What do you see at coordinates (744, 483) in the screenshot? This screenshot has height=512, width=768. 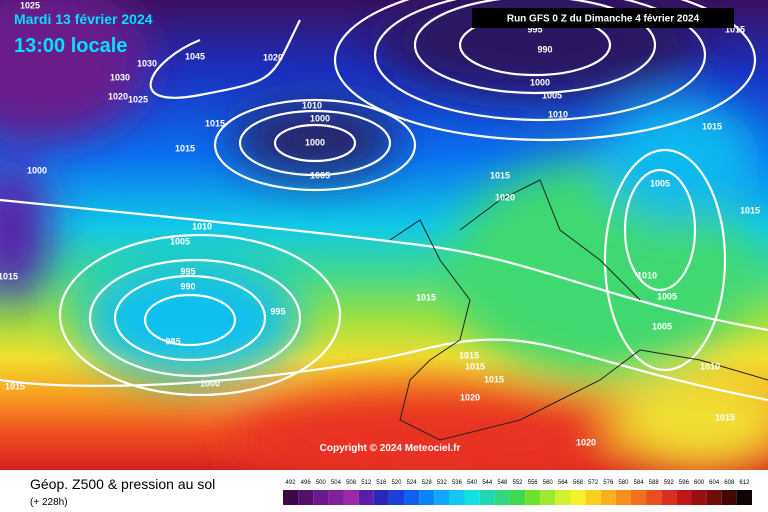 I see `scale-label: 612` at bounding box center [744, 483].